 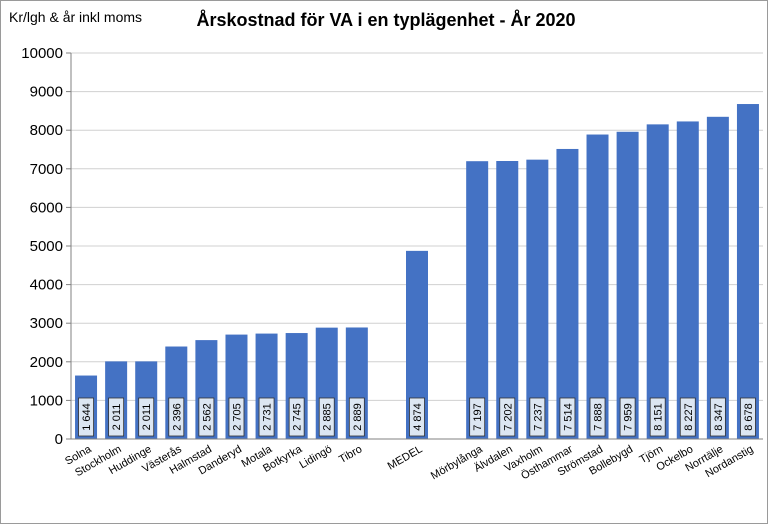 What do you see at coordinates (405, 457) in the screenshot?
I see `category-label: MEDEL` at bounding box center [405, 457].